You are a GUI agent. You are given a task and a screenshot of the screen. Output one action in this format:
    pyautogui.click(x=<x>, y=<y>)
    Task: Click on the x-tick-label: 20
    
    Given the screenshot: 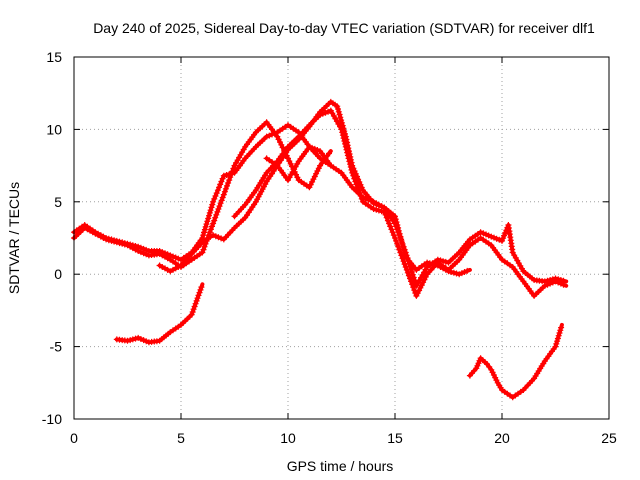 What is the action you would take?
    pyautogui.click(x=502, y=438)
    